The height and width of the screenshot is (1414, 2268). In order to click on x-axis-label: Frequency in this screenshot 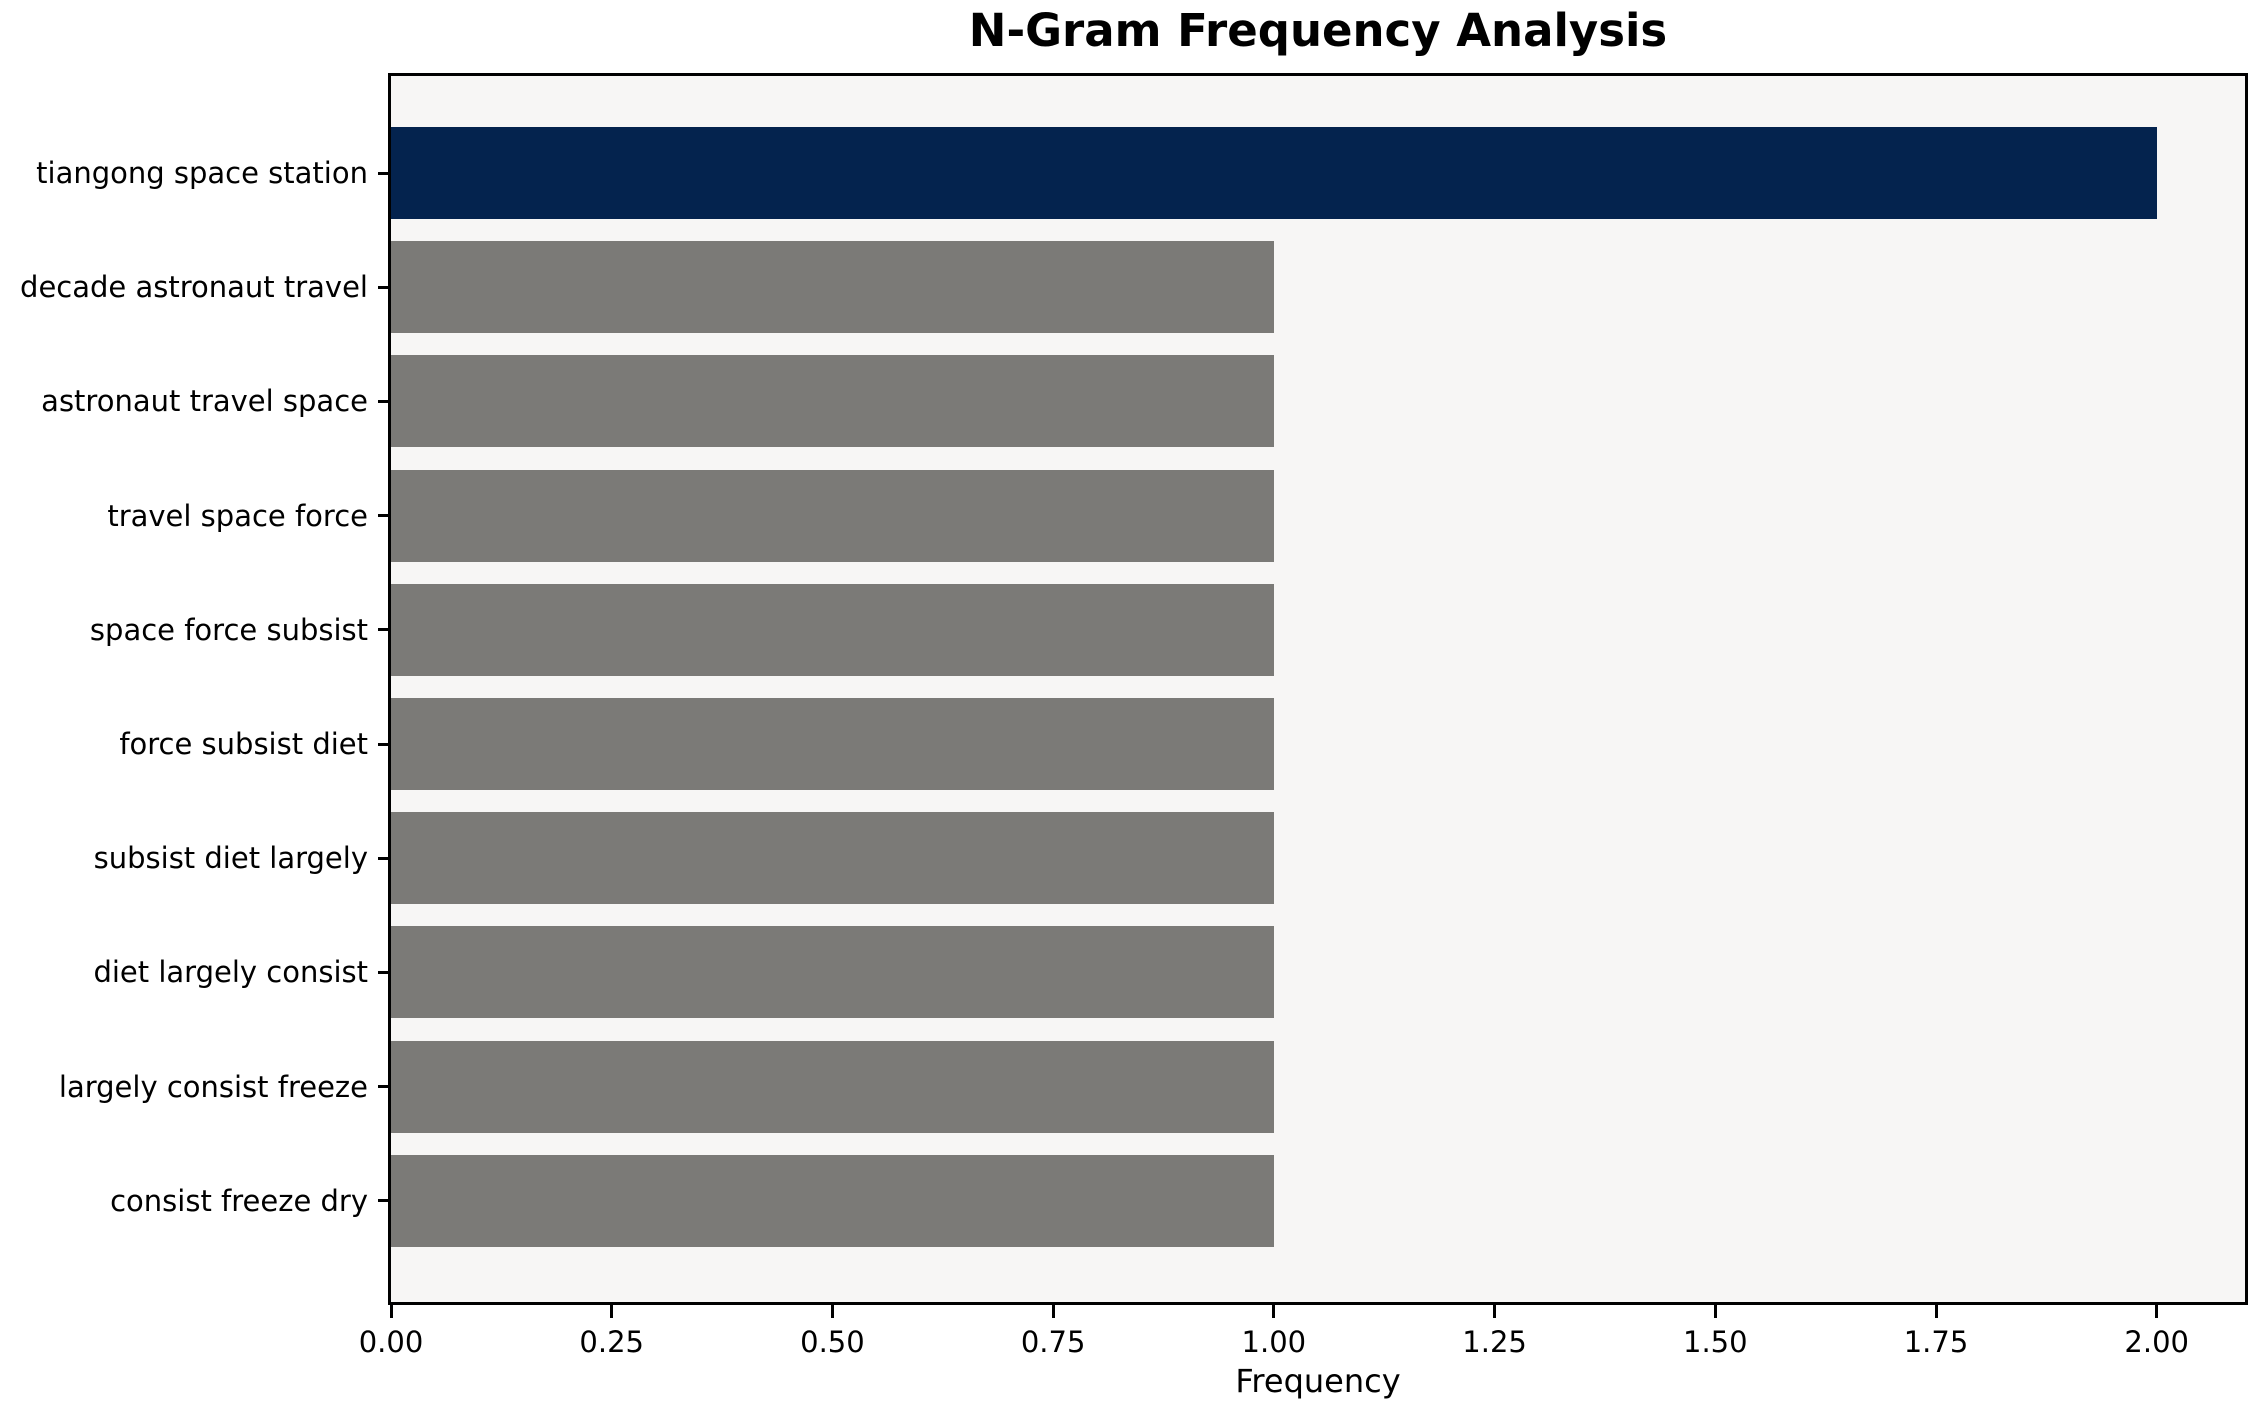, I will do `click(1318, 1381)`.